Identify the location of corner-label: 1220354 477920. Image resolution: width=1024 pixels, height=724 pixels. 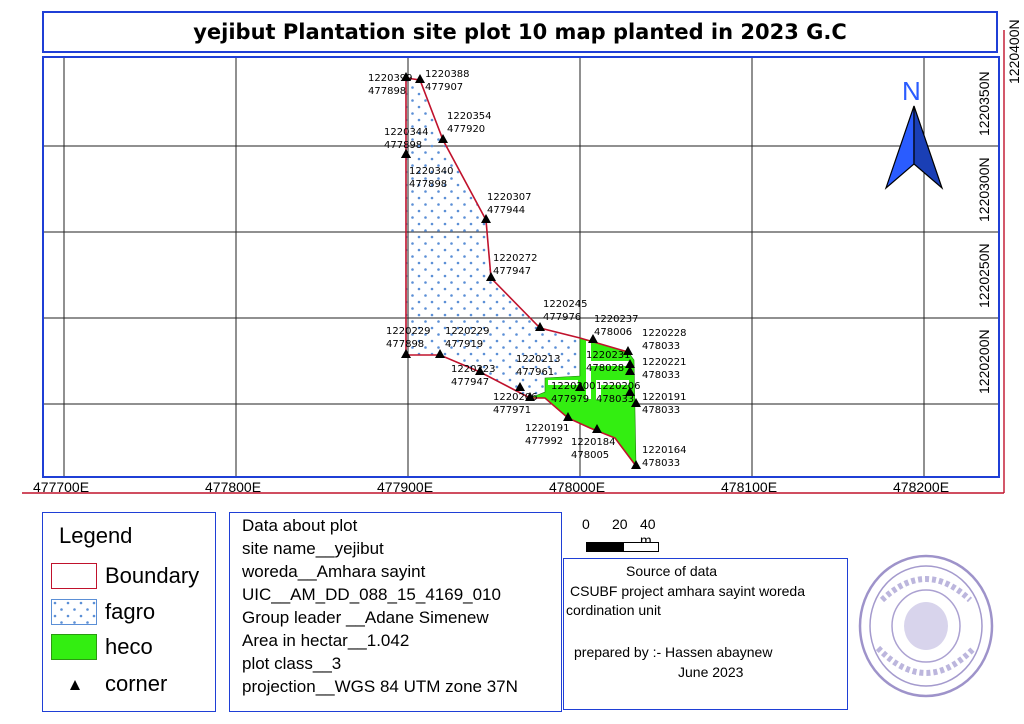
(469, 123).